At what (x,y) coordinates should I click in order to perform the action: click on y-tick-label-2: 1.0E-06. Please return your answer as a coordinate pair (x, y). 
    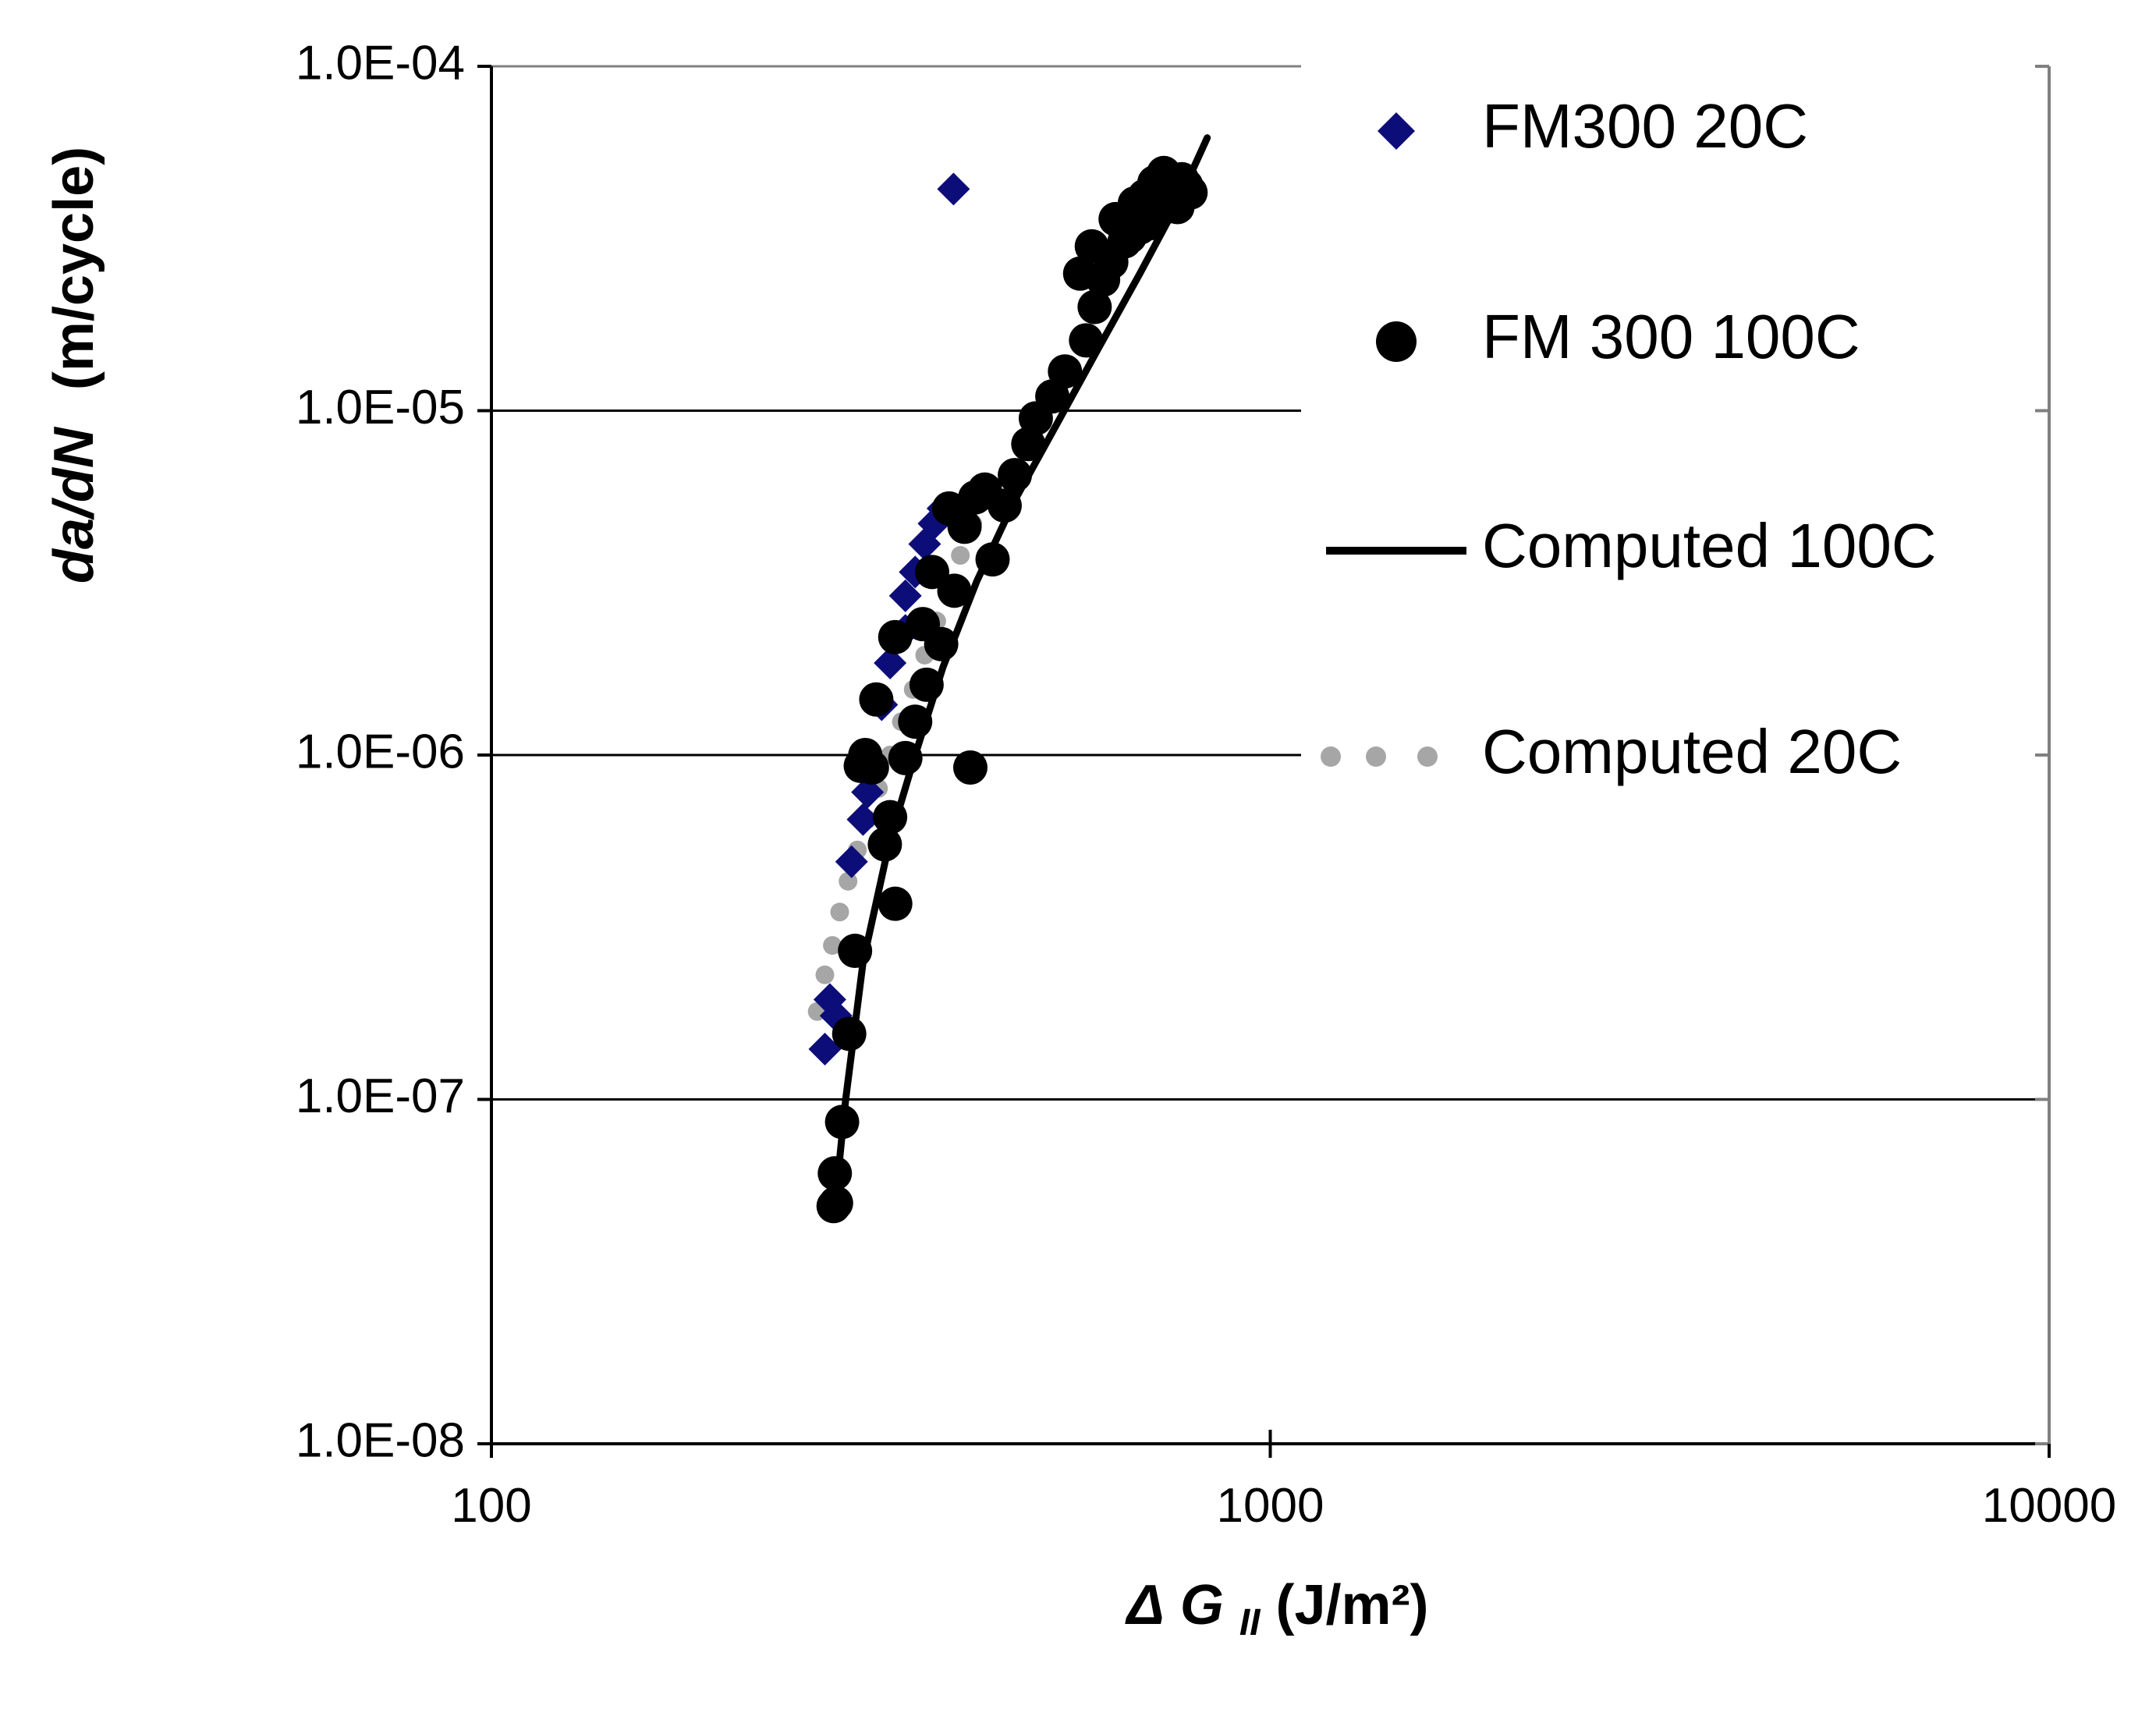
    Looking at the image, I should click on (381, 752).